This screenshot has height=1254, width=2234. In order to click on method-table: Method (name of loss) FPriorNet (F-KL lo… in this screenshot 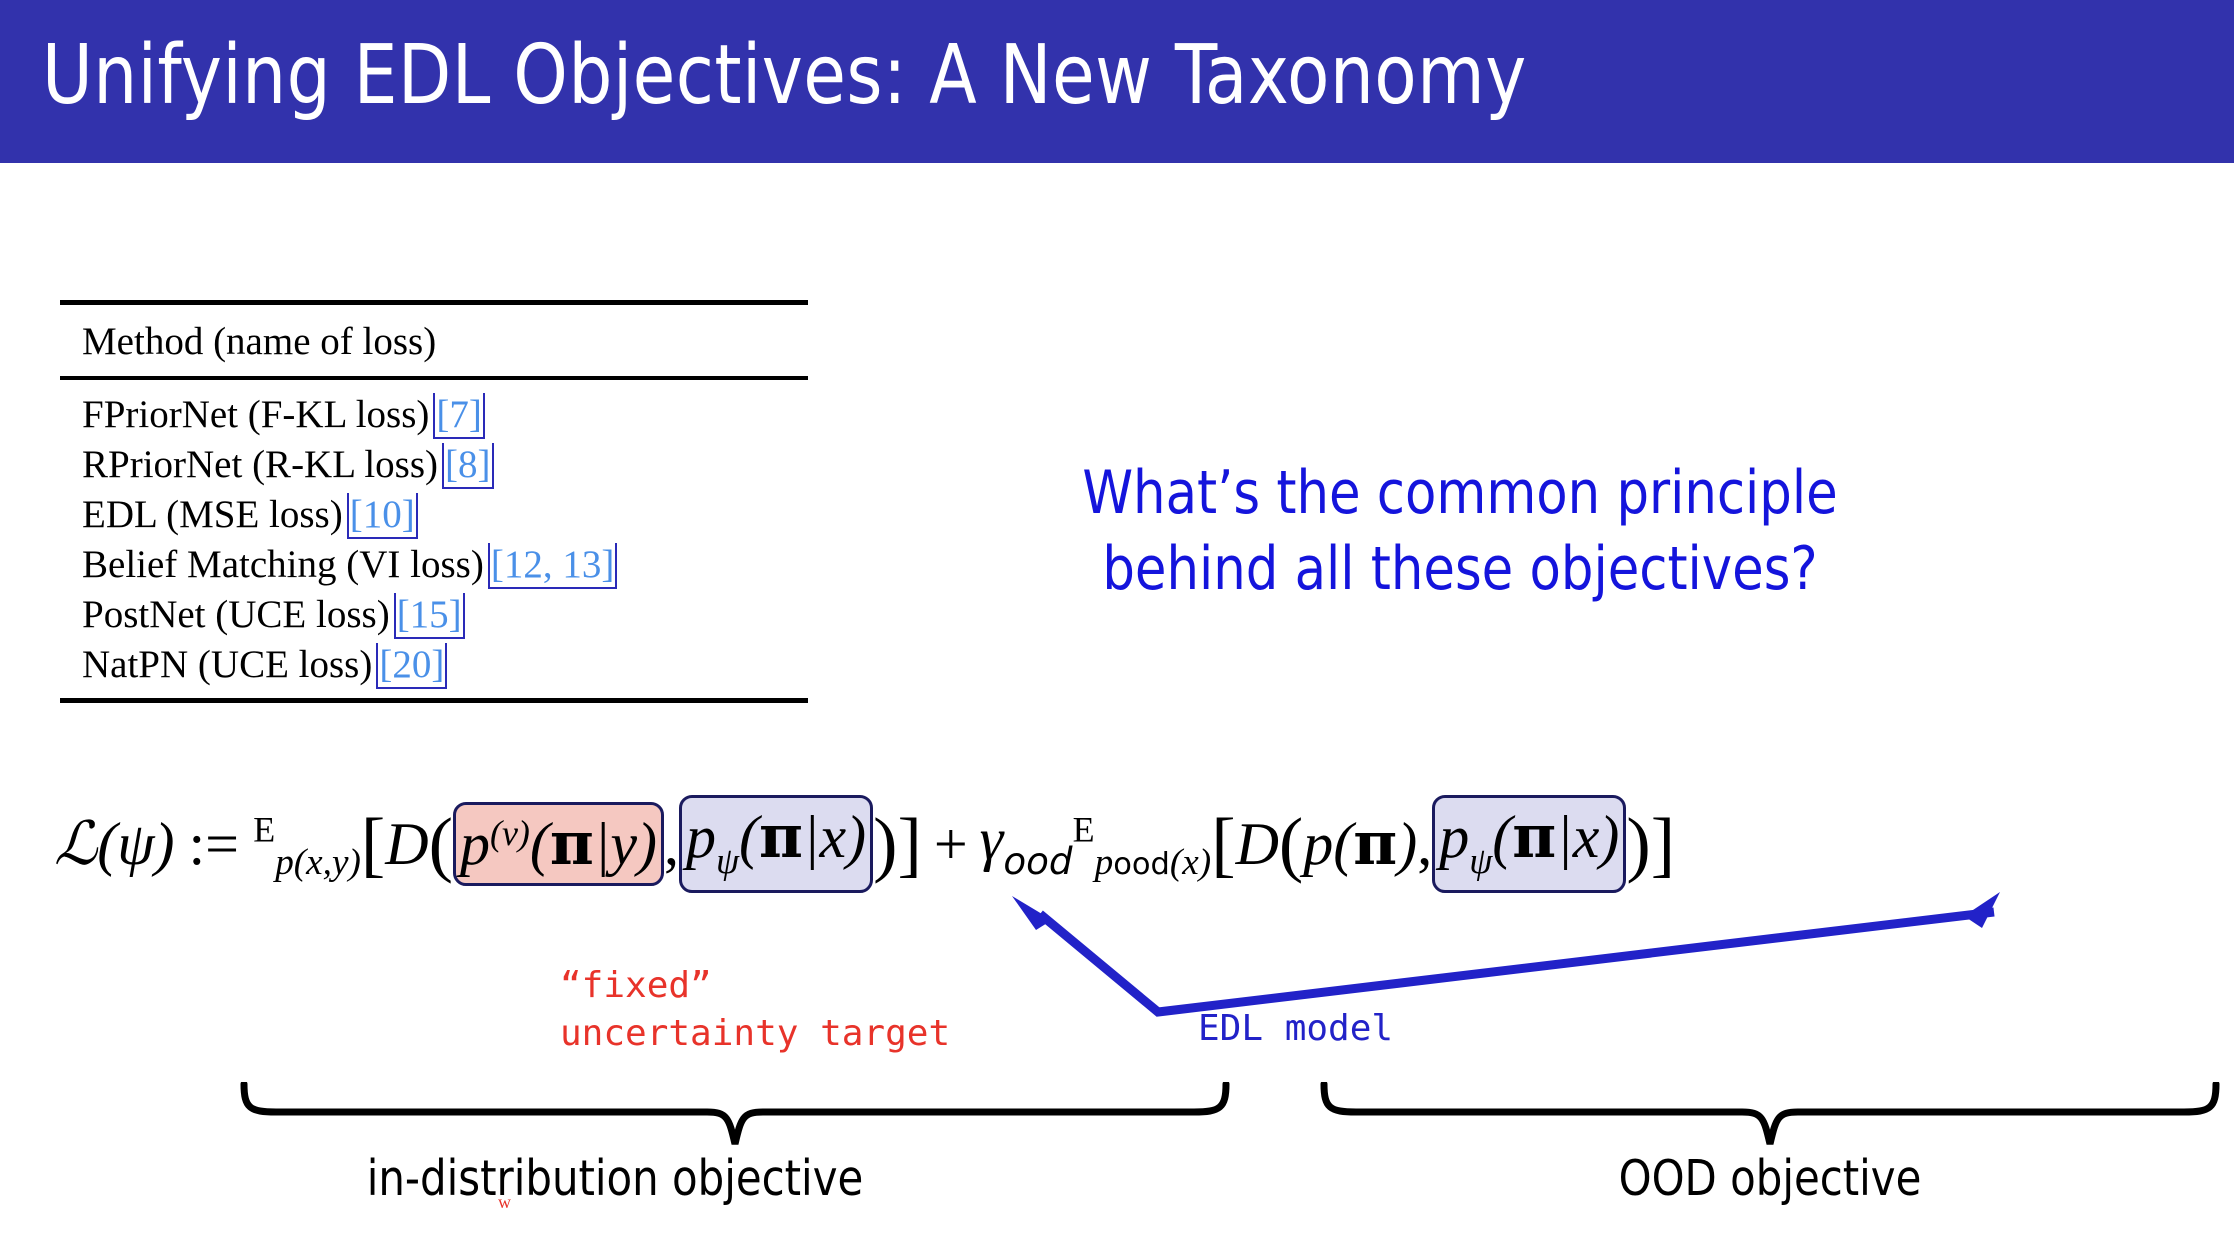, I will do `click(434, 501)`.